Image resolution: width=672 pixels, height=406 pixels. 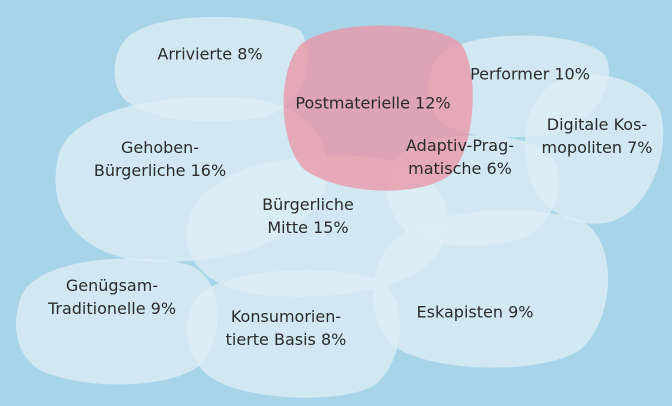 I want to click on milieu-label: Konsumorien-, so click(x=286, y=316).